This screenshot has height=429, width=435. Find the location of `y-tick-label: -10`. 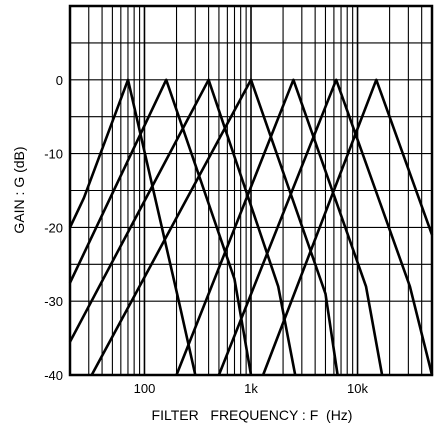

y-tick-label: -10 is located at coordinates (53, 154).